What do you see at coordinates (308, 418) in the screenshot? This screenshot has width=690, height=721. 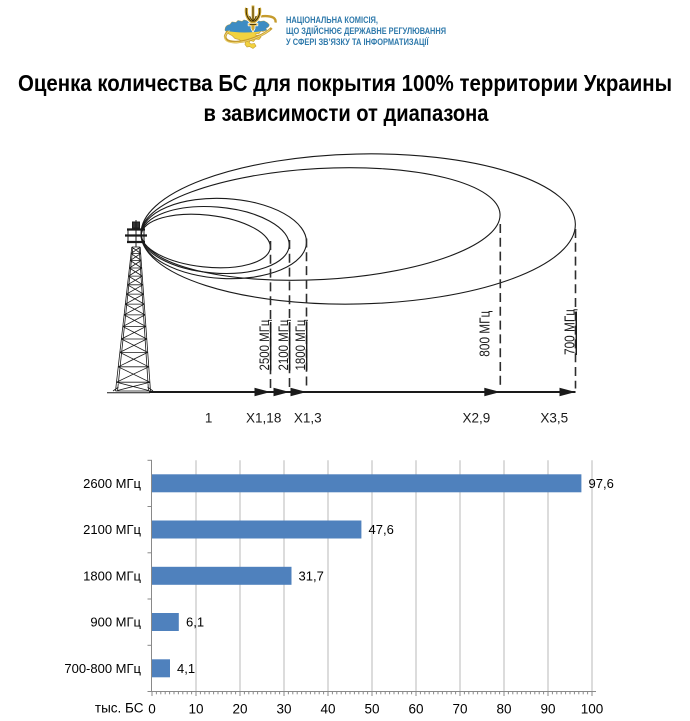 I see `svg-text: X1,3` at bounding box center [308, 418].